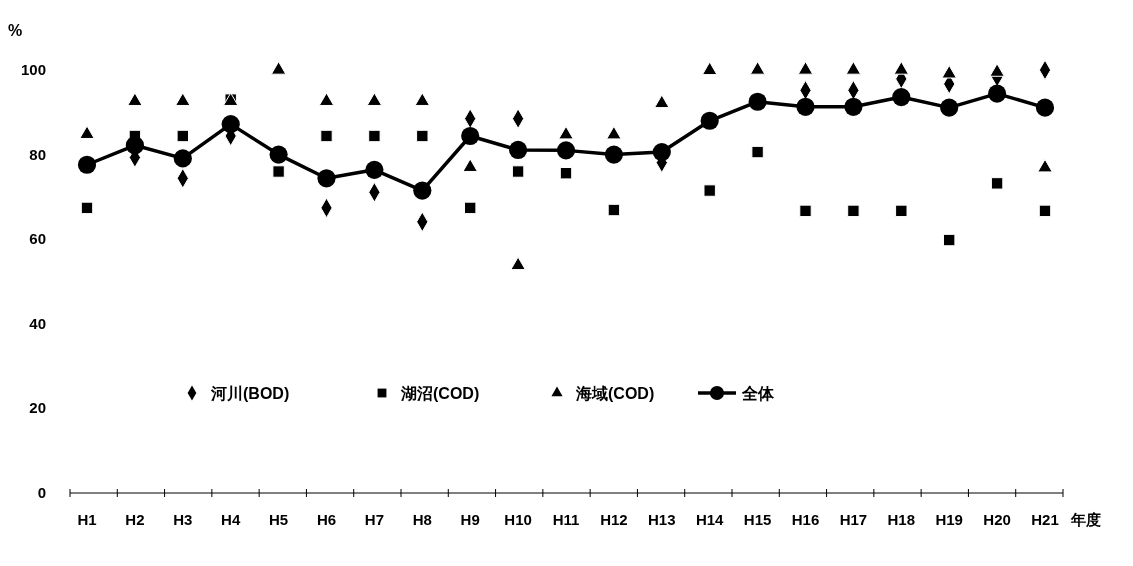  Describe the element at coordinates (518, 519) in the screenshot. I see `x-tick-label: H10` at that location.